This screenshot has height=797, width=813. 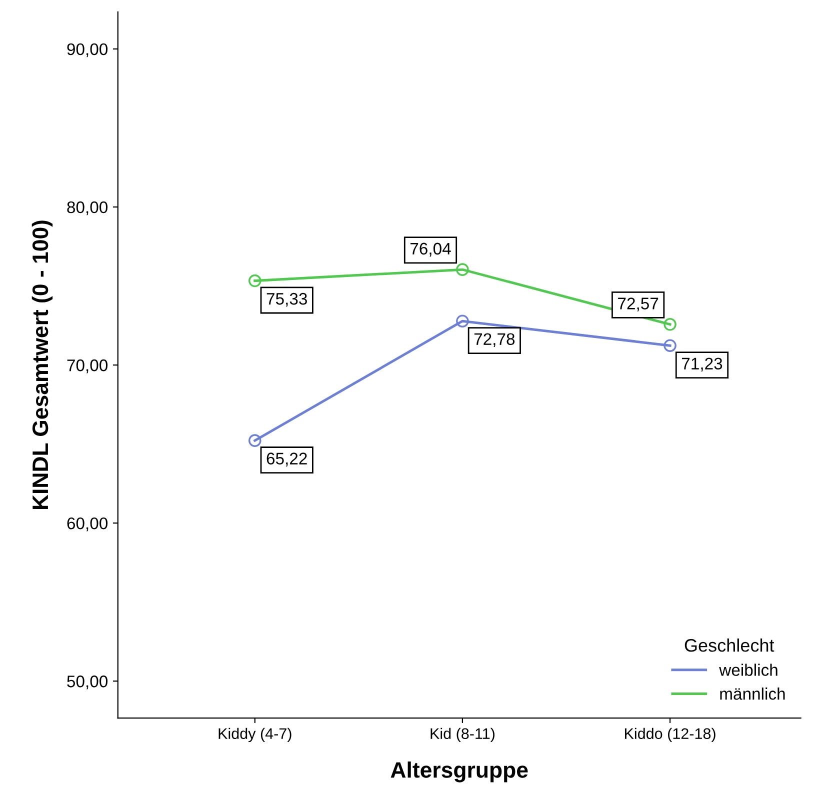 I want to click on x-axis-title: Altersgruppe, so click(x=459, y=772).